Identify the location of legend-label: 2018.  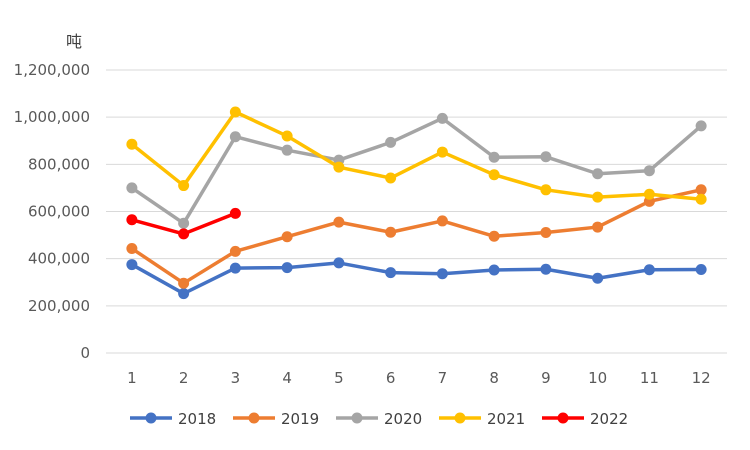
(197, 419).